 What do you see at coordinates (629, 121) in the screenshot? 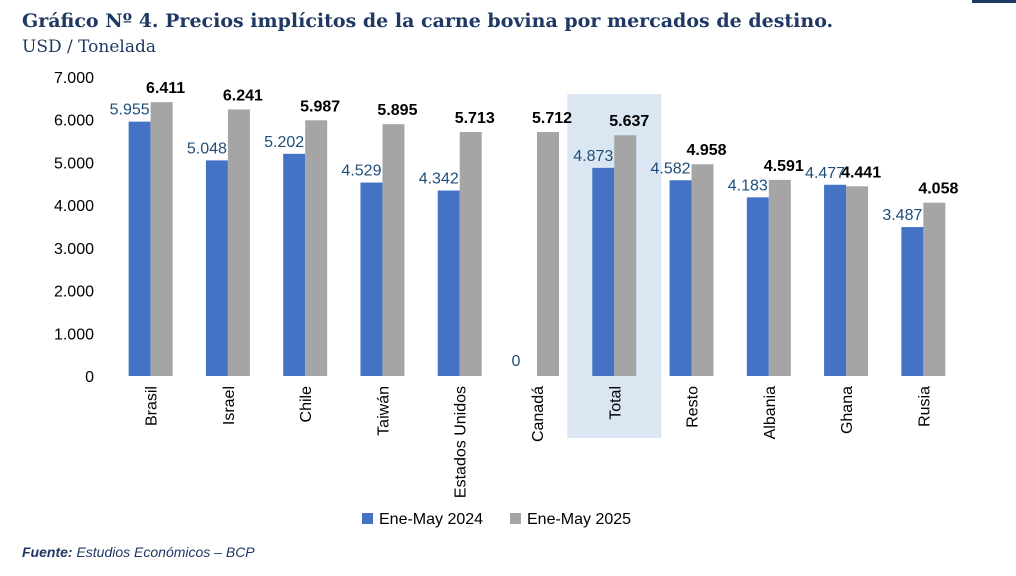
I see `value-label-2025: 5.637` at bounding box center [629, 121].